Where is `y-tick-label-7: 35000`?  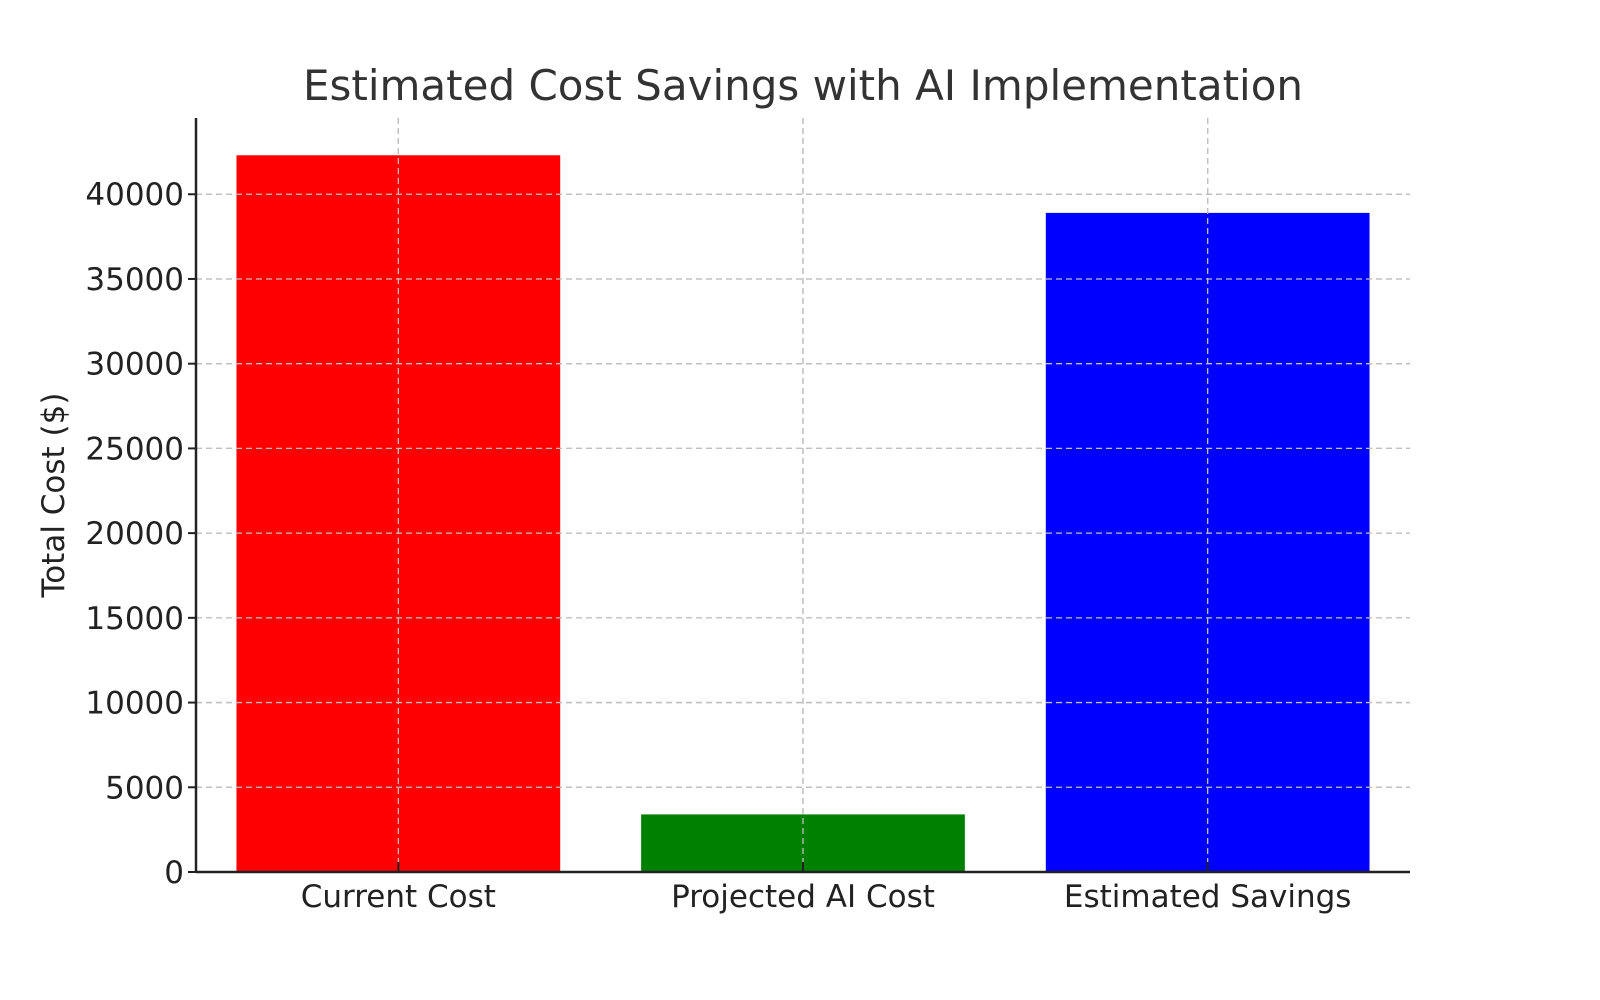
y-tick-label-7: 35000 is located at coordinates (134, 280).